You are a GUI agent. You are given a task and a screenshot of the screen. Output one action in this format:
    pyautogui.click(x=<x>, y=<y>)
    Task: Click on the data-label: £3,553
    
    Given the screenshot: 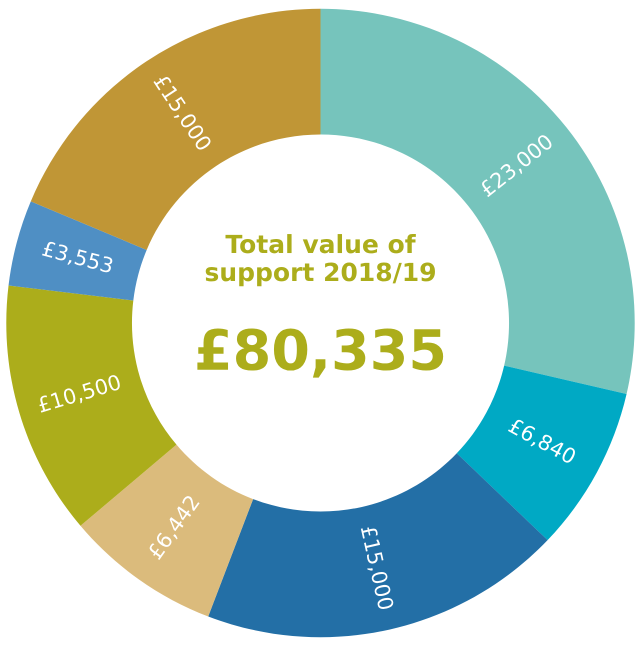 What is the action you would take?
    pyautogui.click(x=77, y=258)
    